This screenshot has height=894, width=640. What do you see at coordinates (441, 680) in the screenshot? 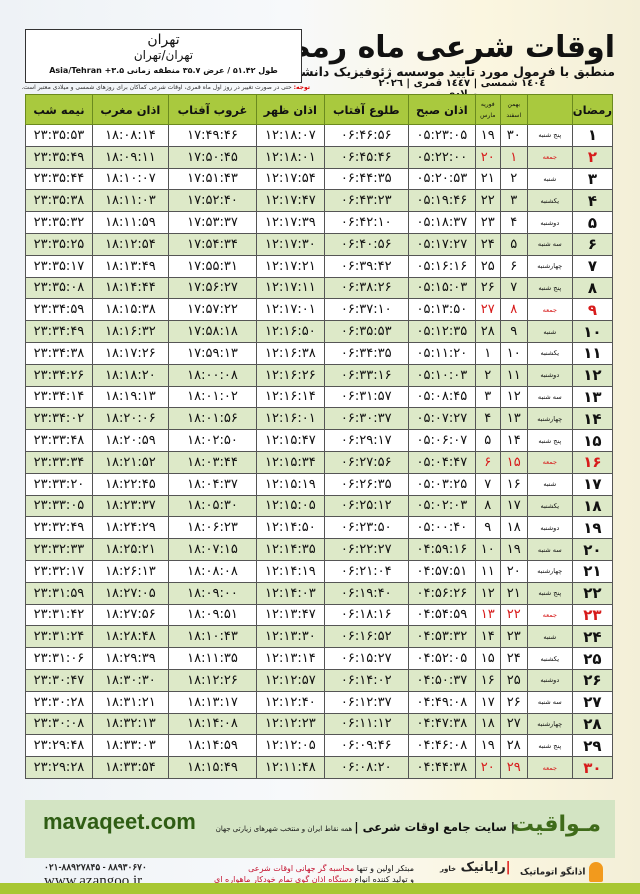
I see `cell-fajr: ۰۴:۵۰:۳۷` at bounding box center [441, 680].